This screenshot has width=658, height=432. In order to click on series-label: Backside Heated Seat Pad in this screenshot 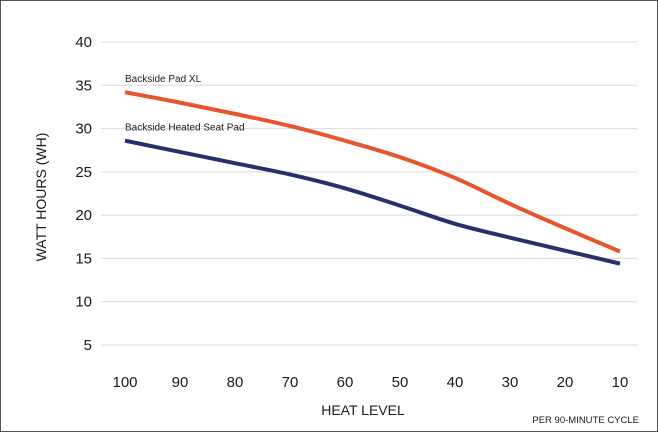, I will do `click(185, 128)`.